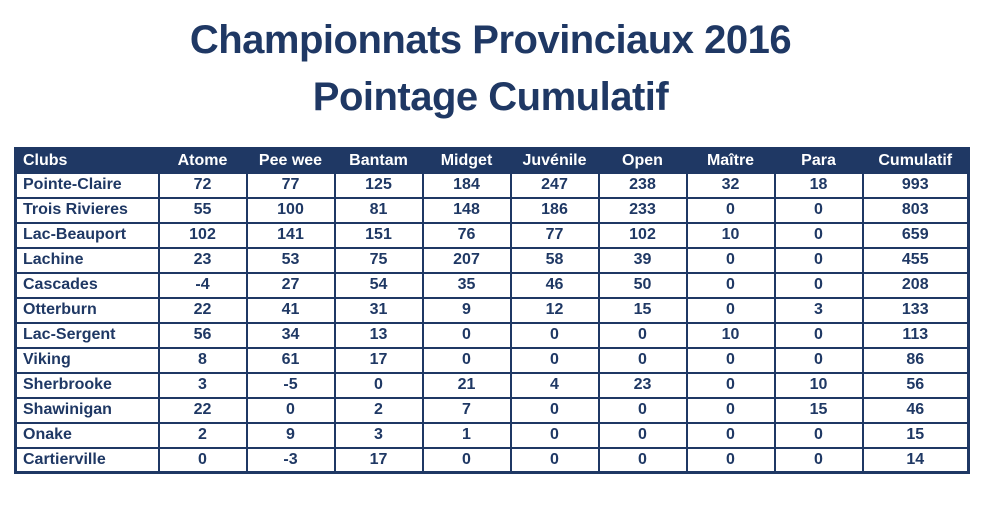  What do you see at coordinates (915, 210) in the screenshot?
I see `score-cell: 803` at bounding box center [915, 210].